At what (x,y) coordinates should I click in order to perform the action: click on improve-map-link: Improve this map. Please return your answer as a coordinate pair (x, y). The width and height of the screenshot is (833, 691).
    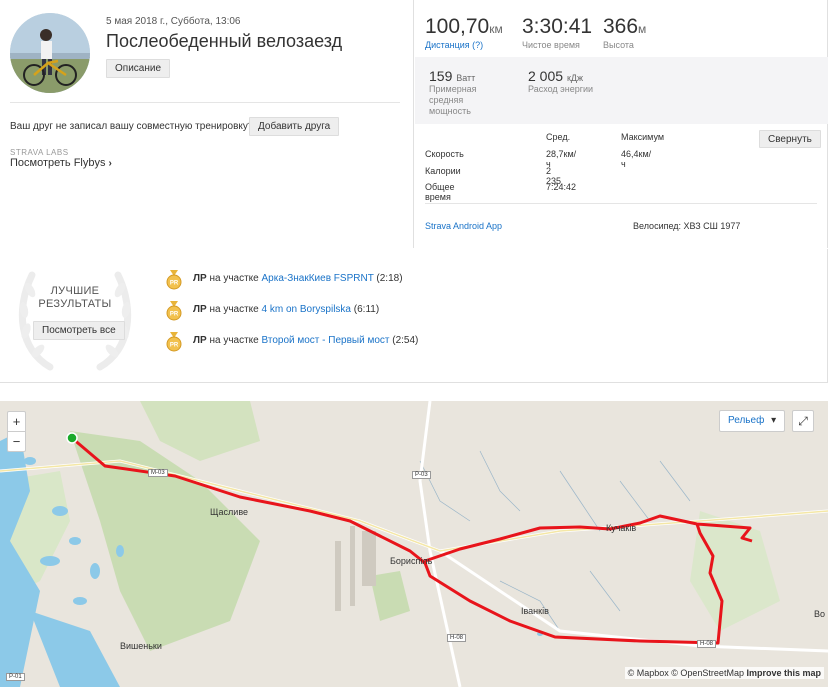
    Looking at the image, I should click on (783, 673).